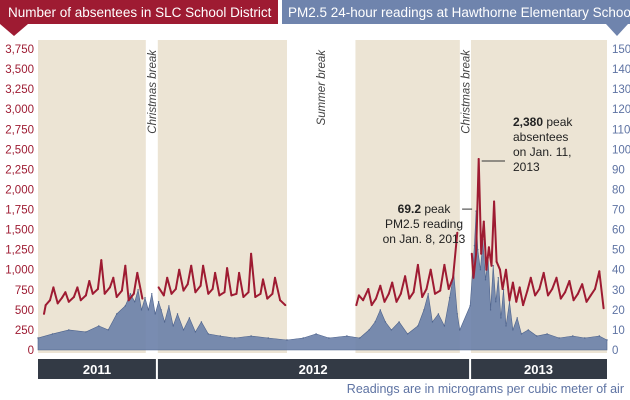 This screenshot has width=630, height=400. I want to click on left-tick-label: 2,500, so click(19, 150).